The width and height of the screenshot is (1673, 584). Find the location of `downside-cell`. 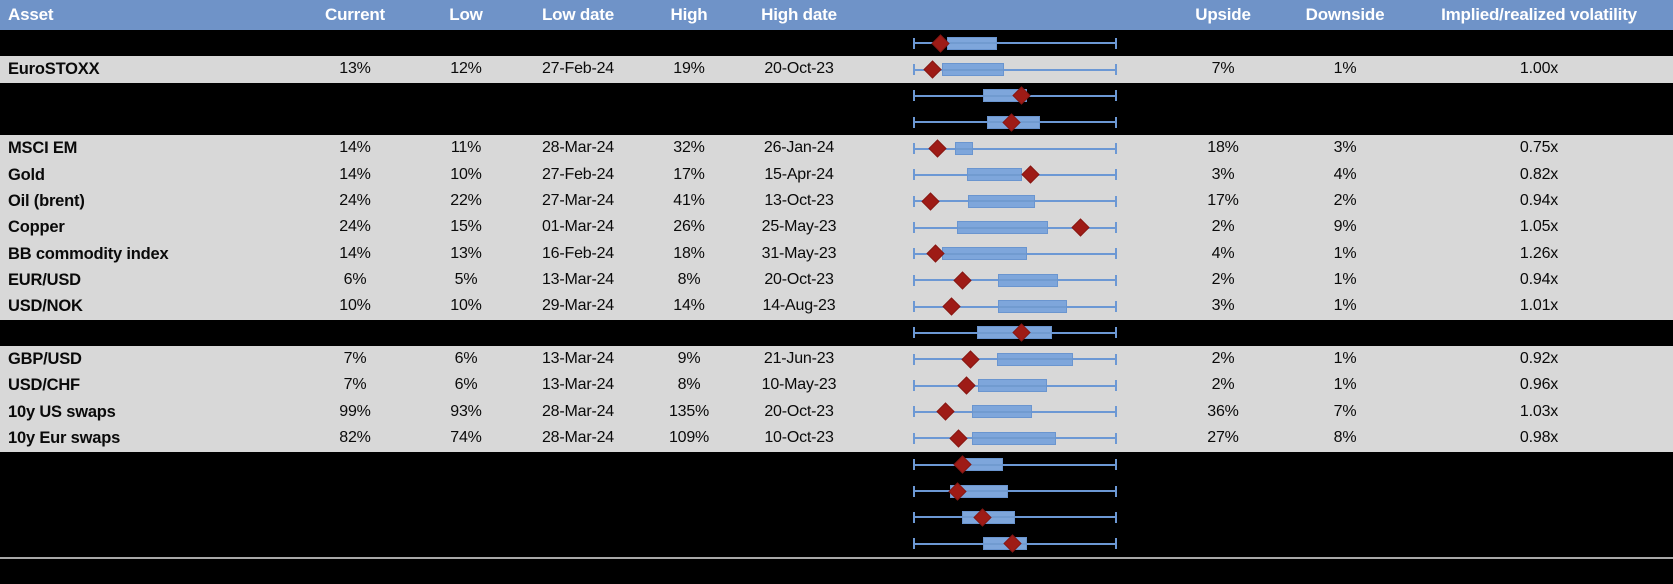

downside-cell is located at coordinates (1345, 517).